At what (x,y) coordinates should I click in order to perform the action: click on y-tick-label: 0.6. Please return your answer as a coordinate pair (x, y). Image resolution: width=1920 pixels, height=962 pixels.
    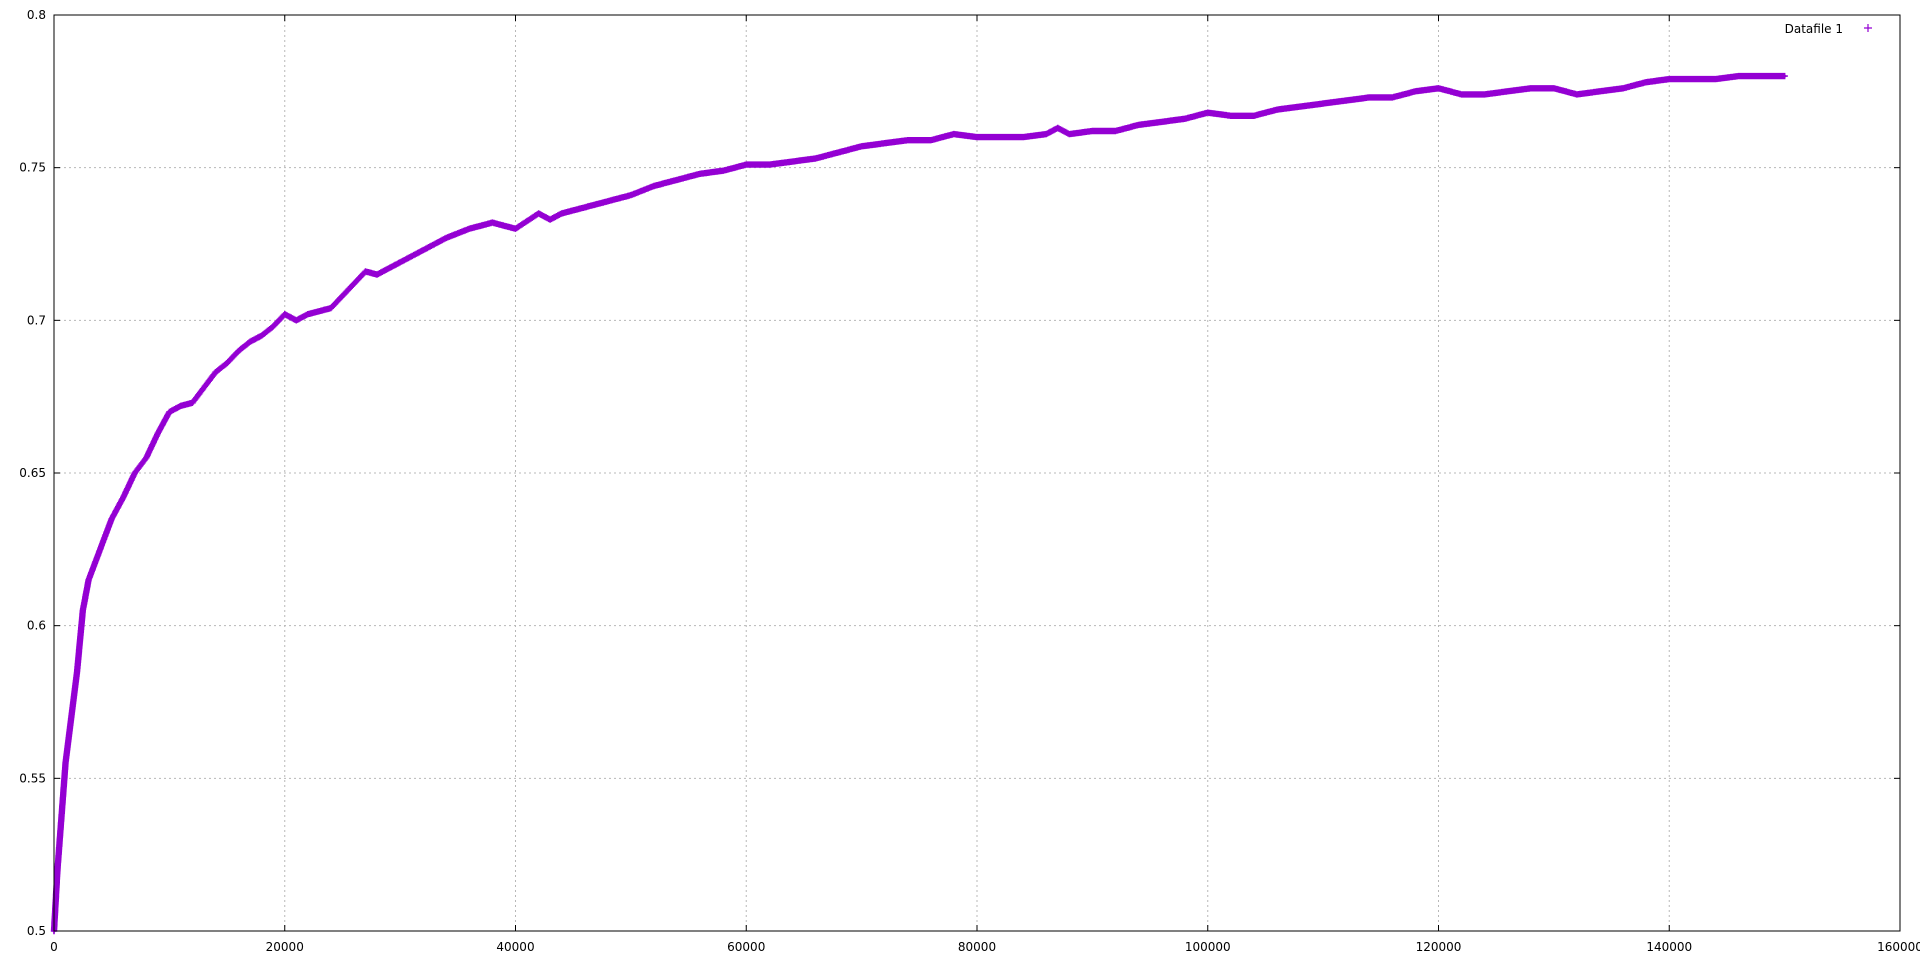
    Looking at the image, I should click on (36, 626).